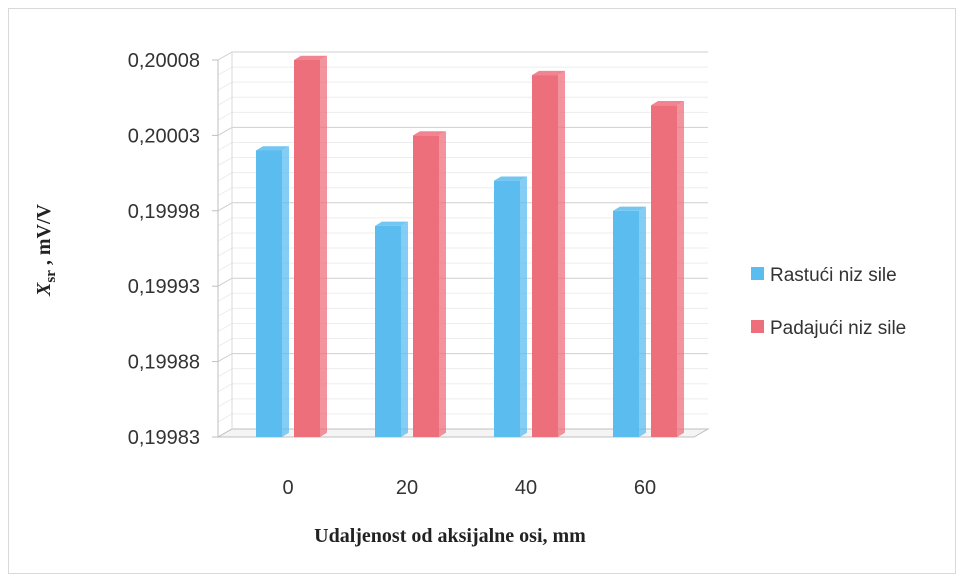  Describe the element at coordinates (833, 275) in the screenshot. I see `legend-label-rastuci: Rastući niz sile` at that location.